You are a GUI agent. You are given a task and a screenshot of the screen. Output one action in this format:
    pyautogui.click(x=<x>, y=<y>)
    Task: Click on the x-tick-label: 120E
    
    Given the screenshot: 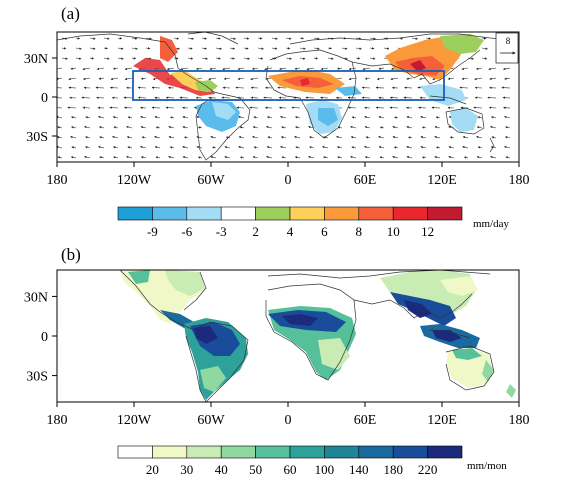 What is the action you would take?
    pyautogui.click(x=442, y=180)
    